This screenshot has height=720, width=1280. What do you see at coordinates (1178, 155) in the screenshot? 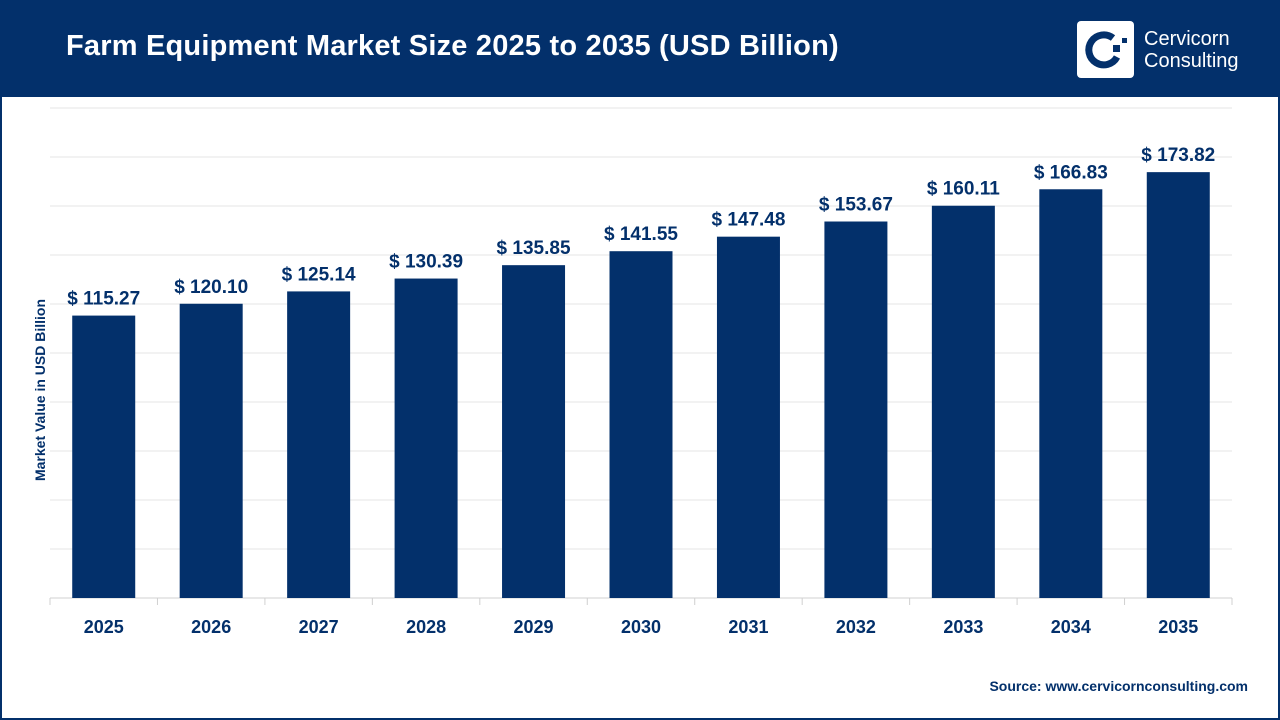
I see `data-label: $ 173.82` at bounding box center [1178, 155].